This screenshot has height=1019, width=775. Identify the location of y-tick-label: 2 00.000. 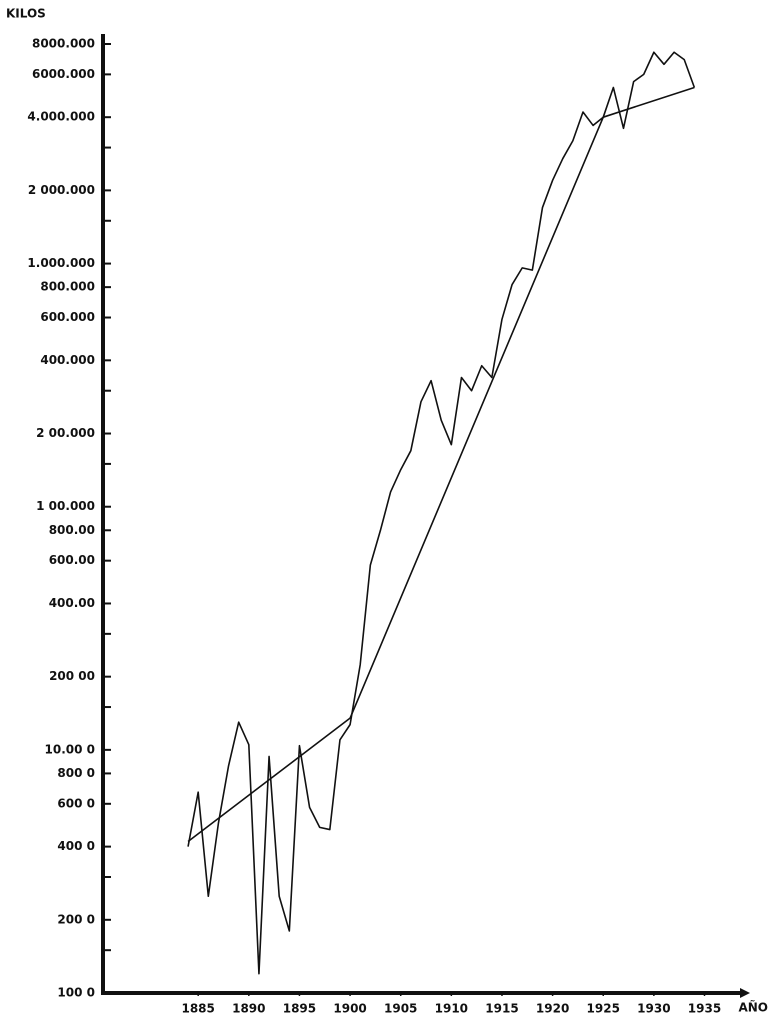
(65, 433).